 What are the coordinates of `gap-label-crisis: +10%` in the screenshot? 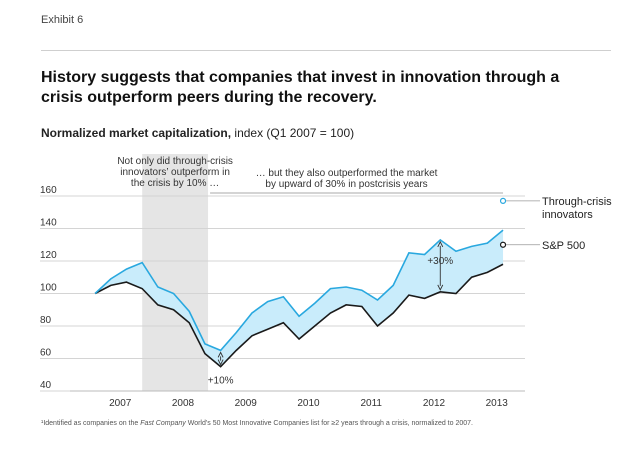 It's located at (221, 381).